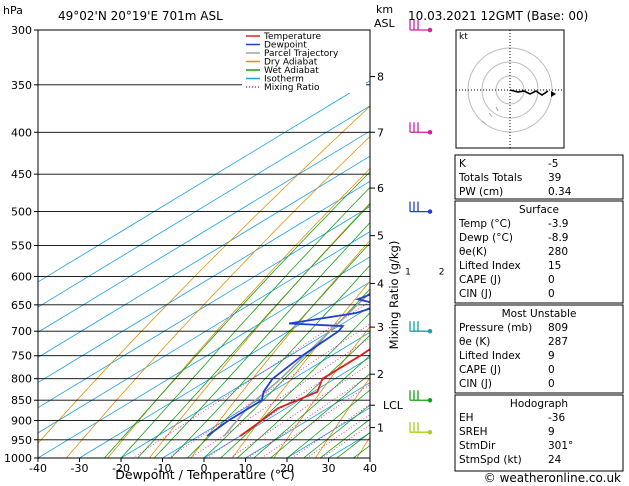 This screenshot has width=629, height=486. I want to click on wind-barb-station, so click(430, 331).